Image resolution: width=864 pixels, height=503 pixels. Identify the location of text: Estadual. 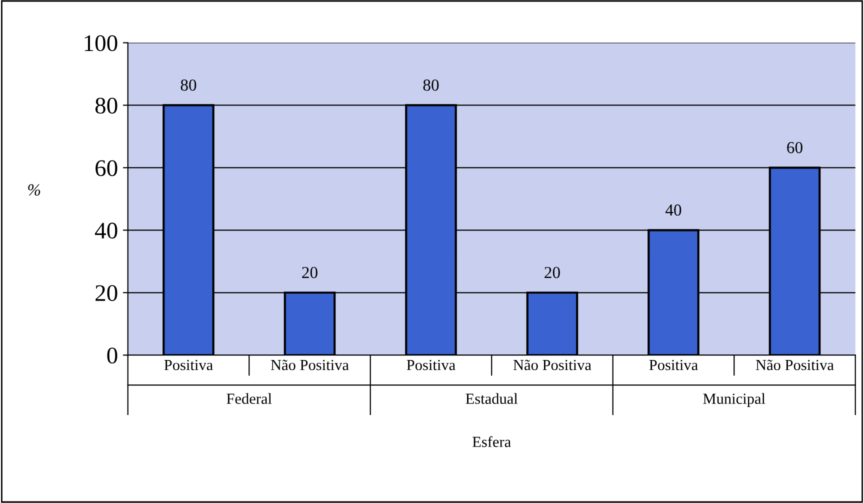
(492, 398).